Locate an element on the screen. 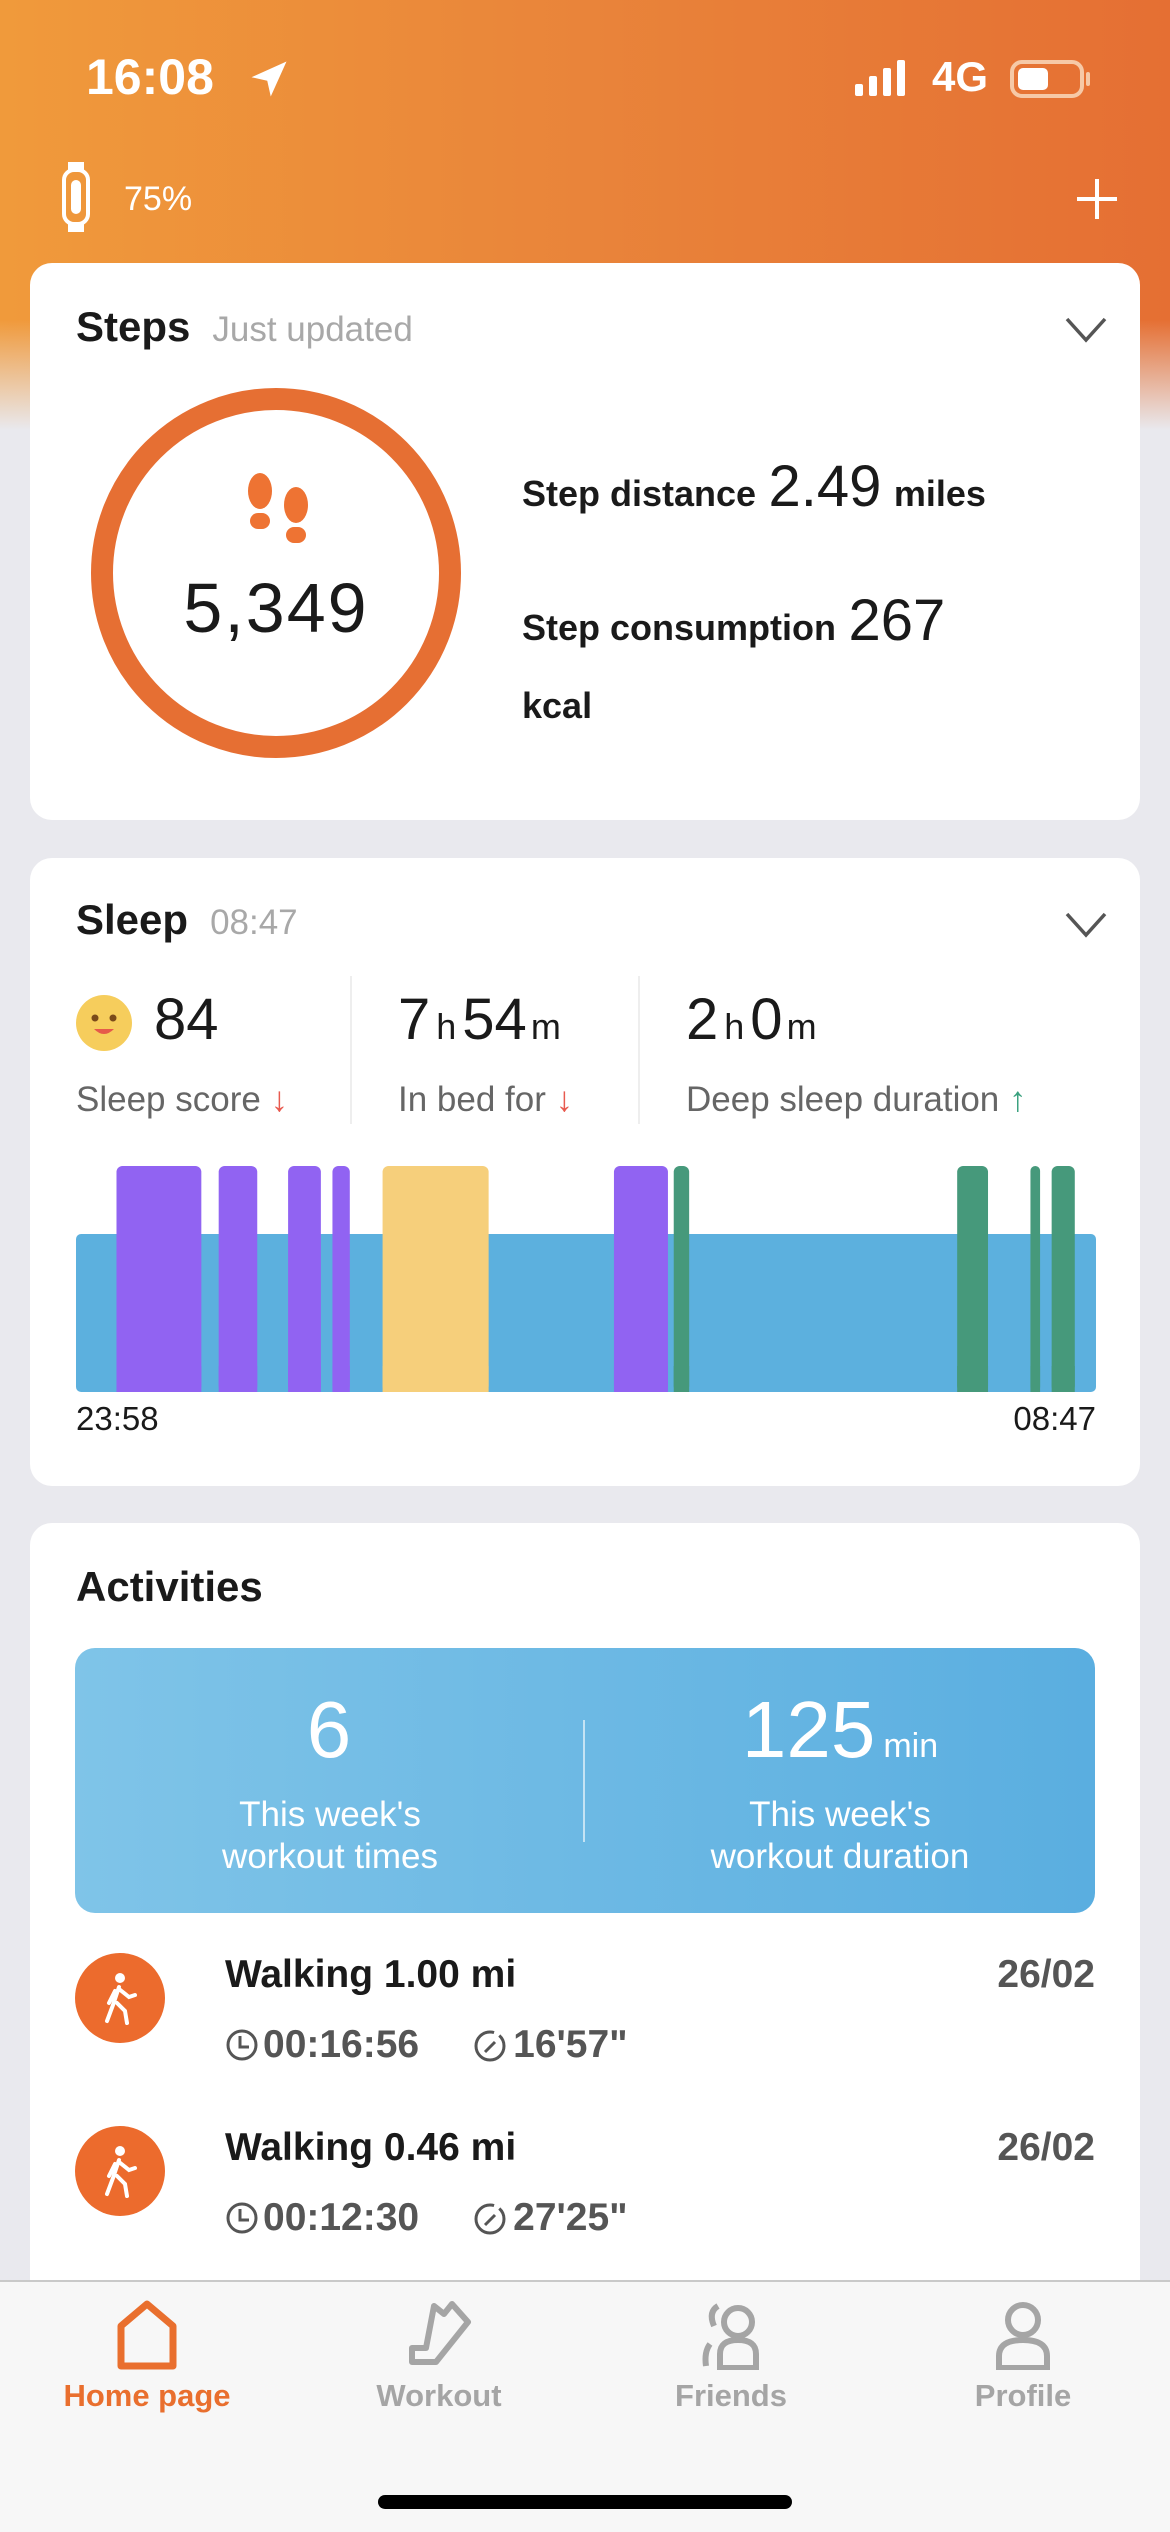 The height and width of the screenshot is (2532, 1170). nav-home: Home page is located at coordinates (147, 2357).